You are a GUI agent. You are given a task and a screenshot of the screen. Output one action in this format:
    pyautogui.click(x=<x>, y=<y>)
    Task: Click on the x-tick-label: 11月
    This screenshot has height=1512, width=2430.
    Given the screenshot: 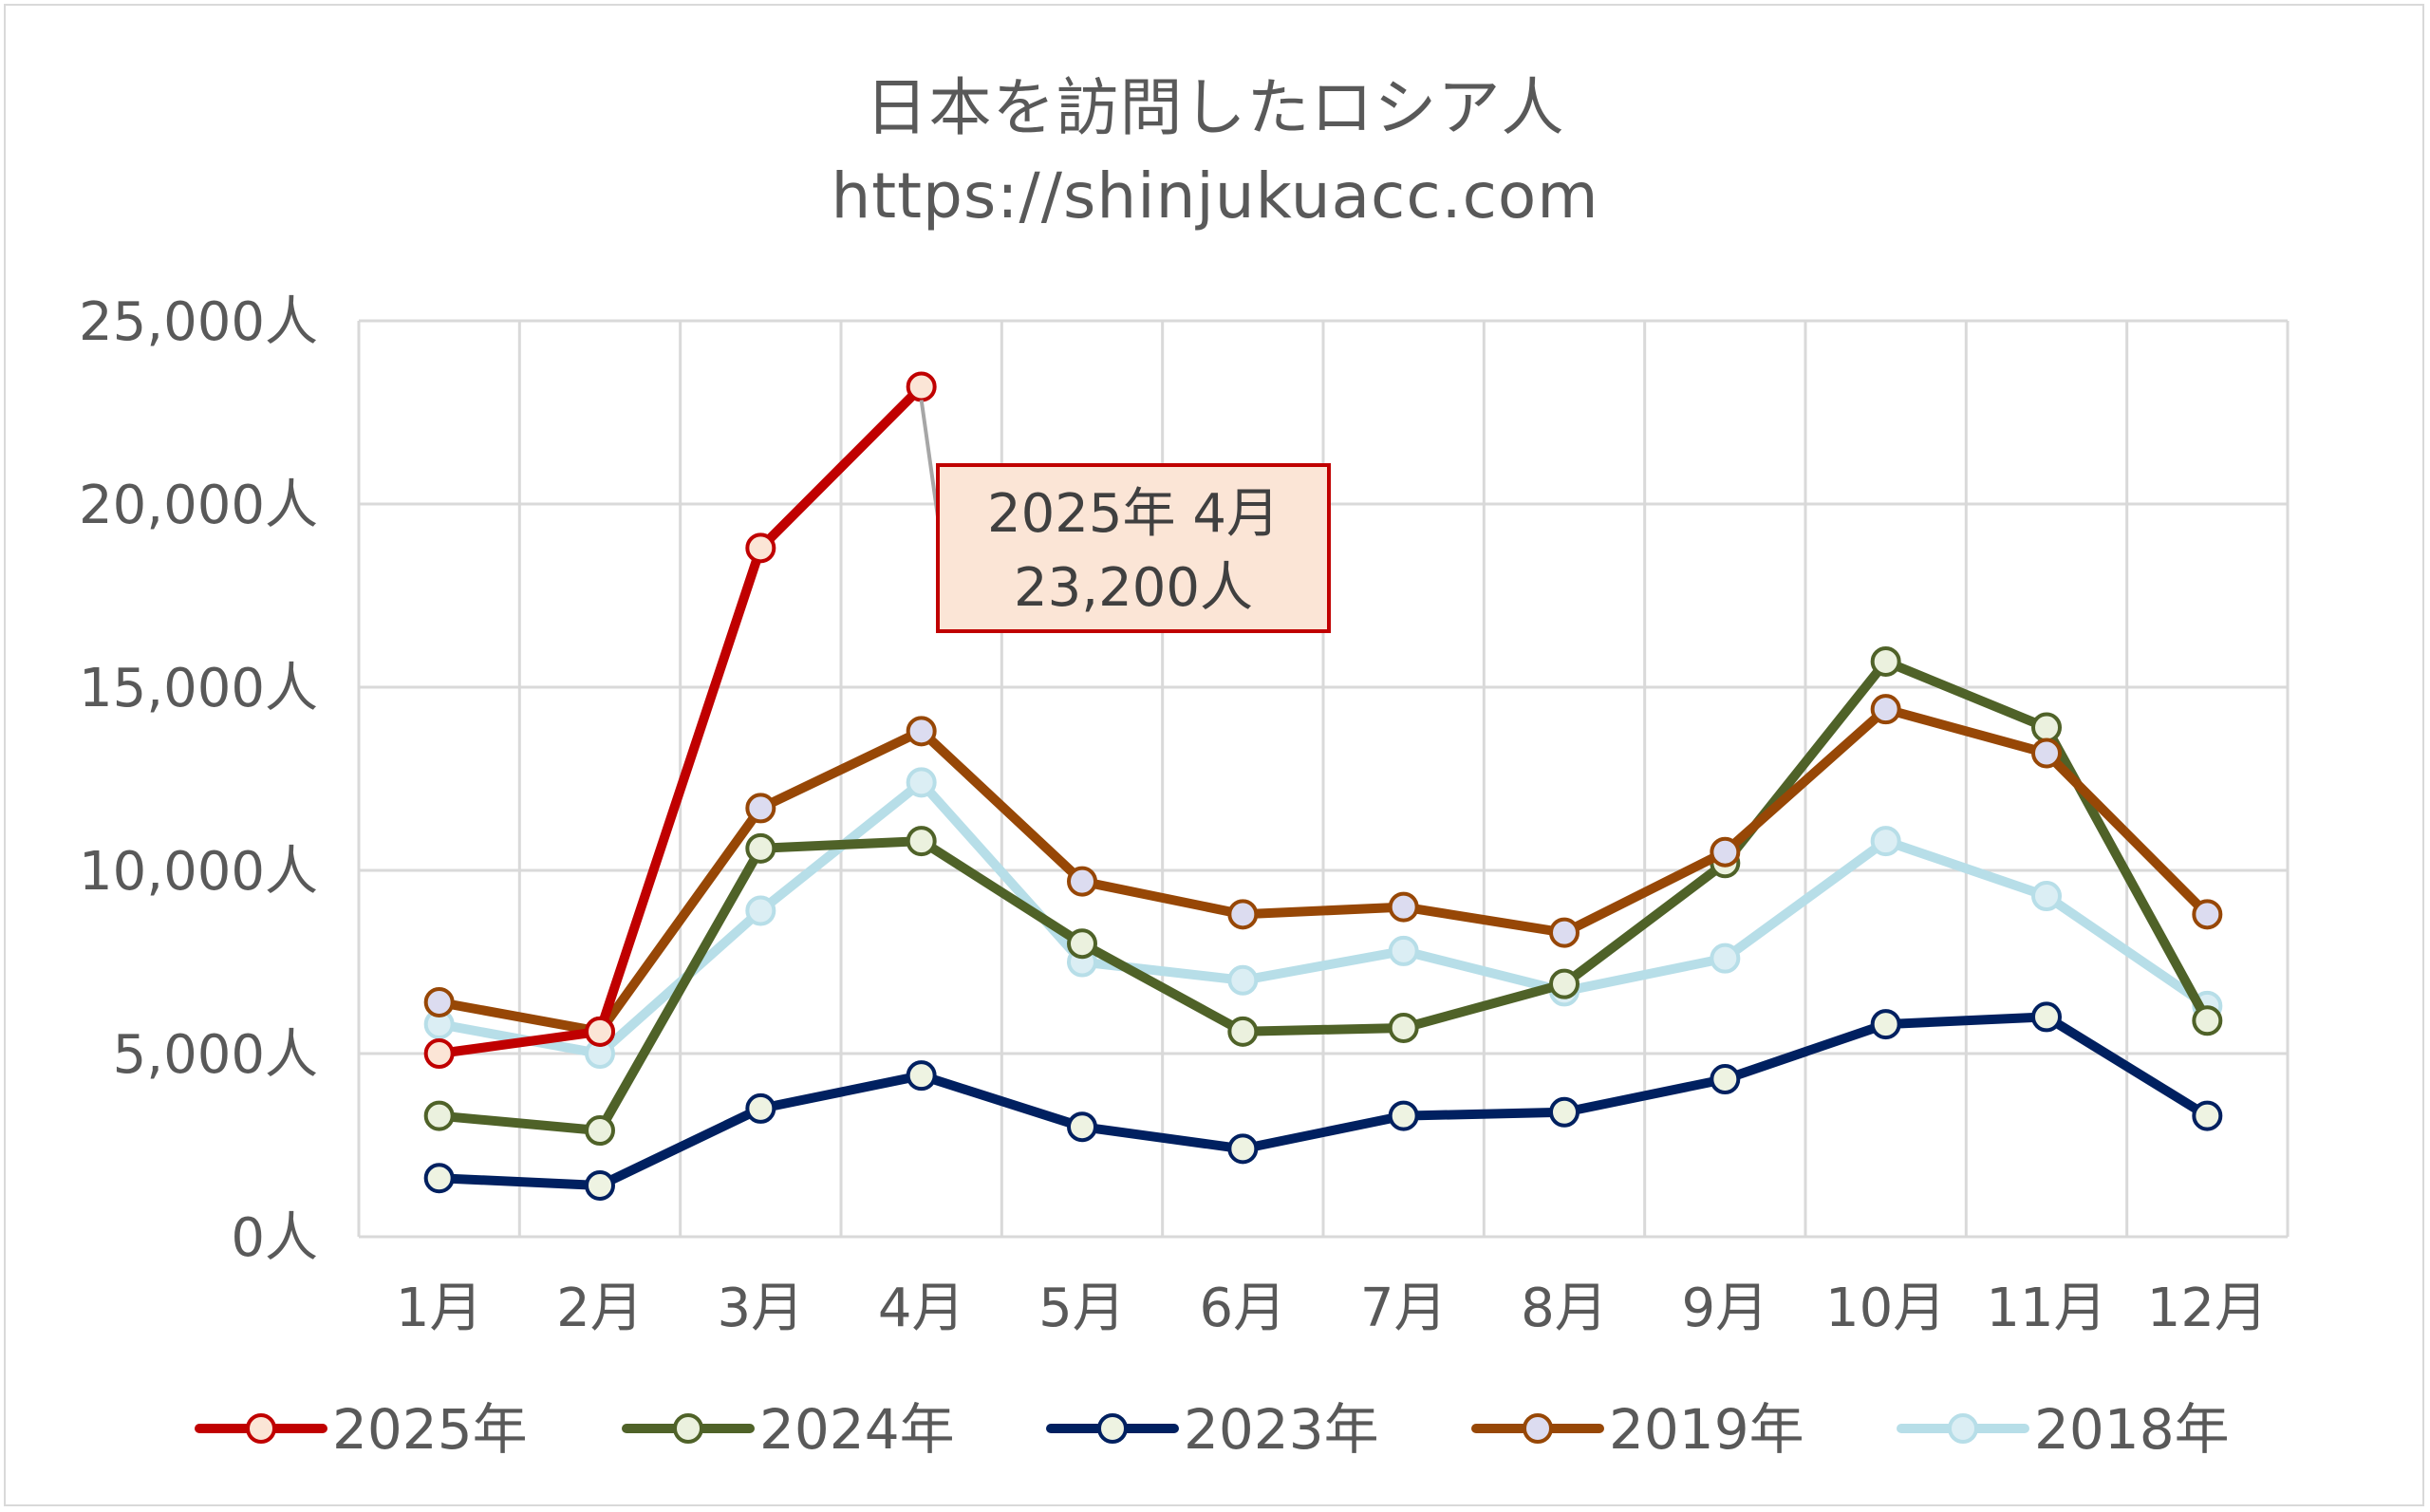 What is the action you would take?
    pyautogui.click(x=2046, y=1308)
    